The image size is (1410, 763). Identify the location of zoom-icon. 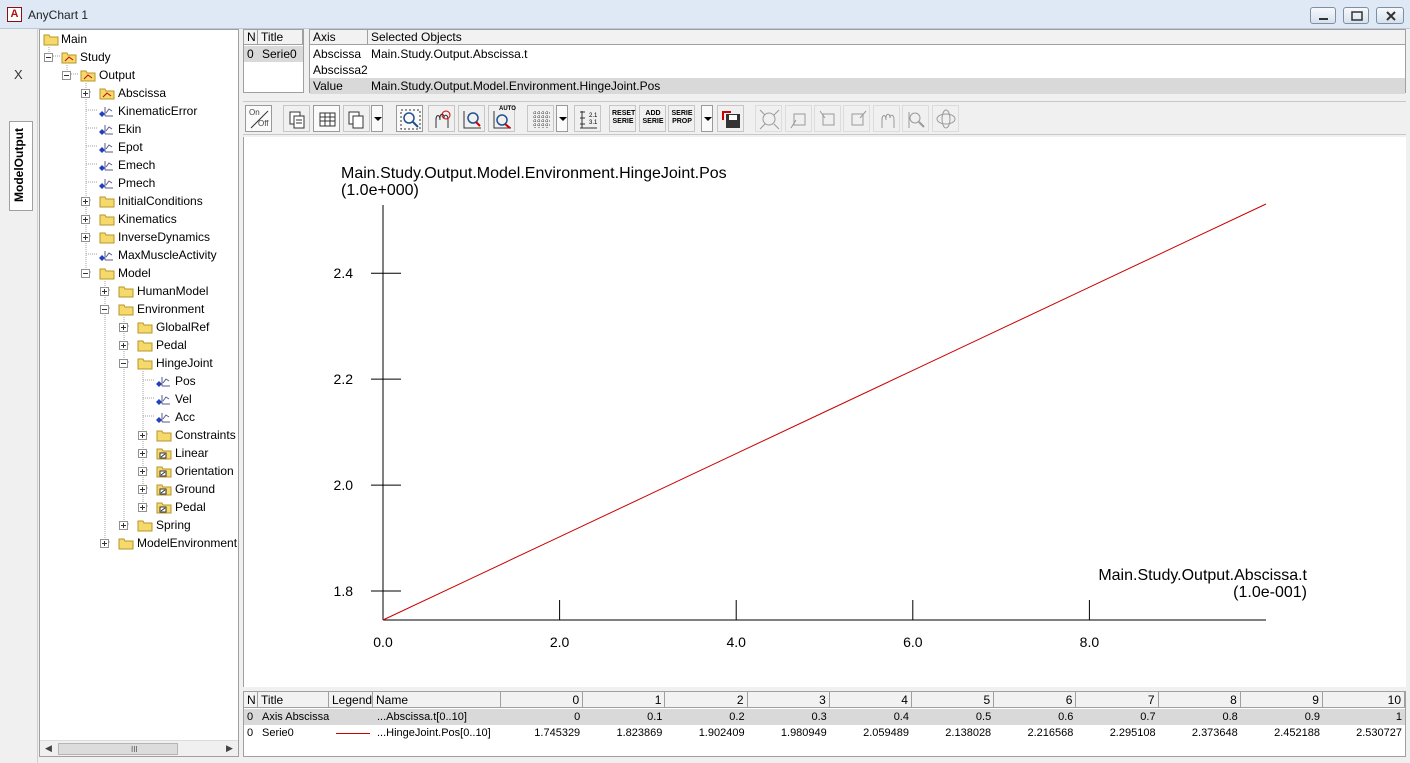
(916, 120).